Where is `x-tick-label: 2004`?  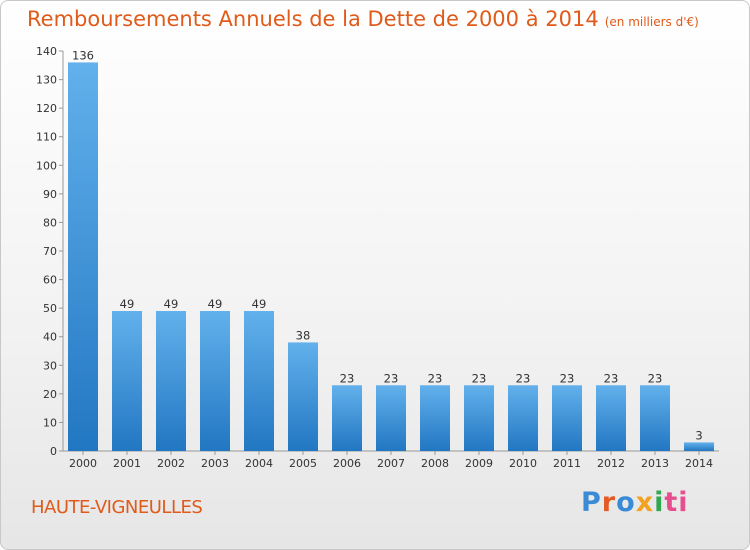 x-tick-label: 2004 is located at coordinates (259, 463).